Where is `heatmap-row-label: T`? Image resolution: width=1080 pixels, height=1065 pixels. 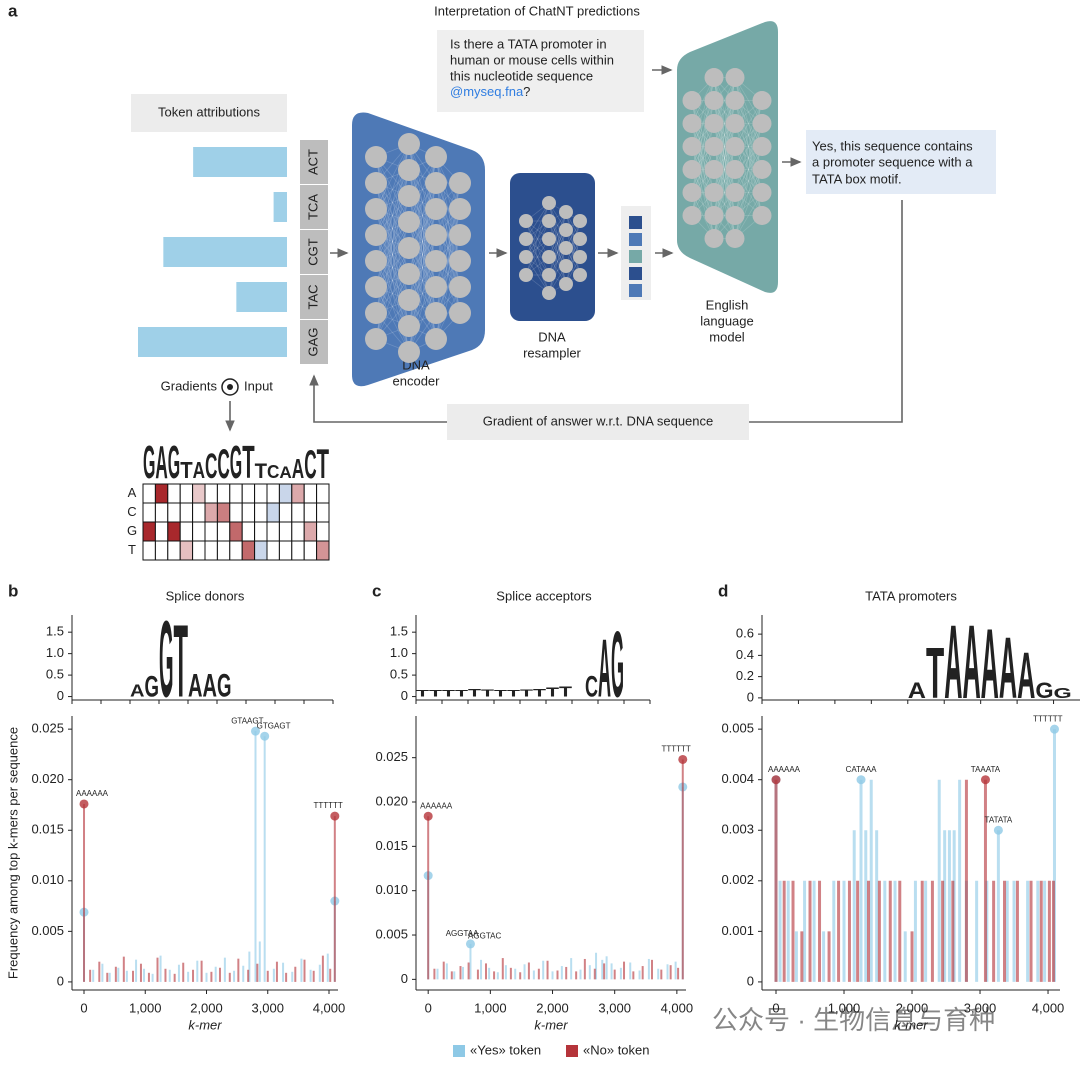
heatmap-row-label: T is located at coordinates (132, 549).